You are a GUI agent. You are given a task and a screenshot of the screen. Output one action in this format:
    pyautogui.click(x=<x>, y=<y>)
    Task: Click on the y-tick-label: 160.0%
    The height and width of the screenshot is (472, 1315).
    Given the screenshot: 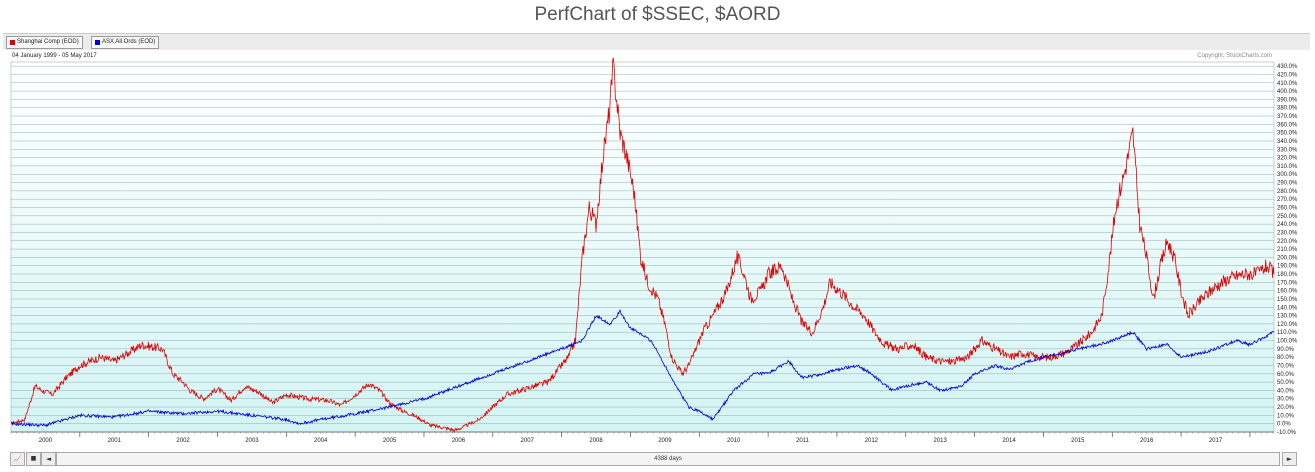 What is the action you would take?
    pyautogui.click(x=1287, y=292)
    